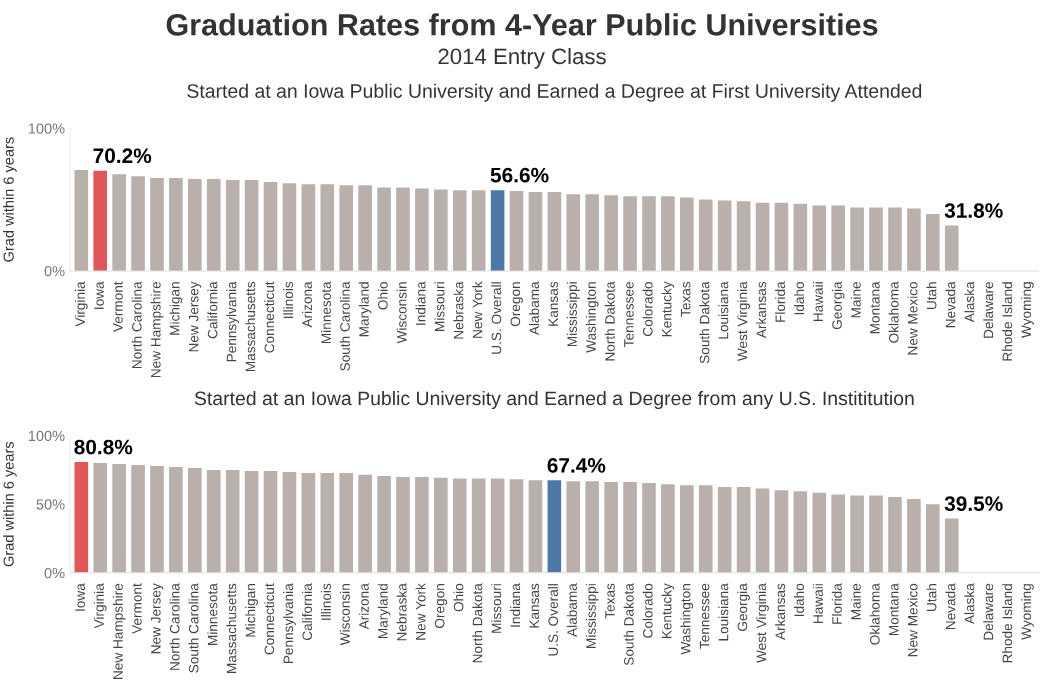 The height and width of the screenshot is (686, 1044). What do you see at coordinates (723, 310) in the screenshot?
I see `x-tick-label: Louisiana` at bounding box center [723, 310].